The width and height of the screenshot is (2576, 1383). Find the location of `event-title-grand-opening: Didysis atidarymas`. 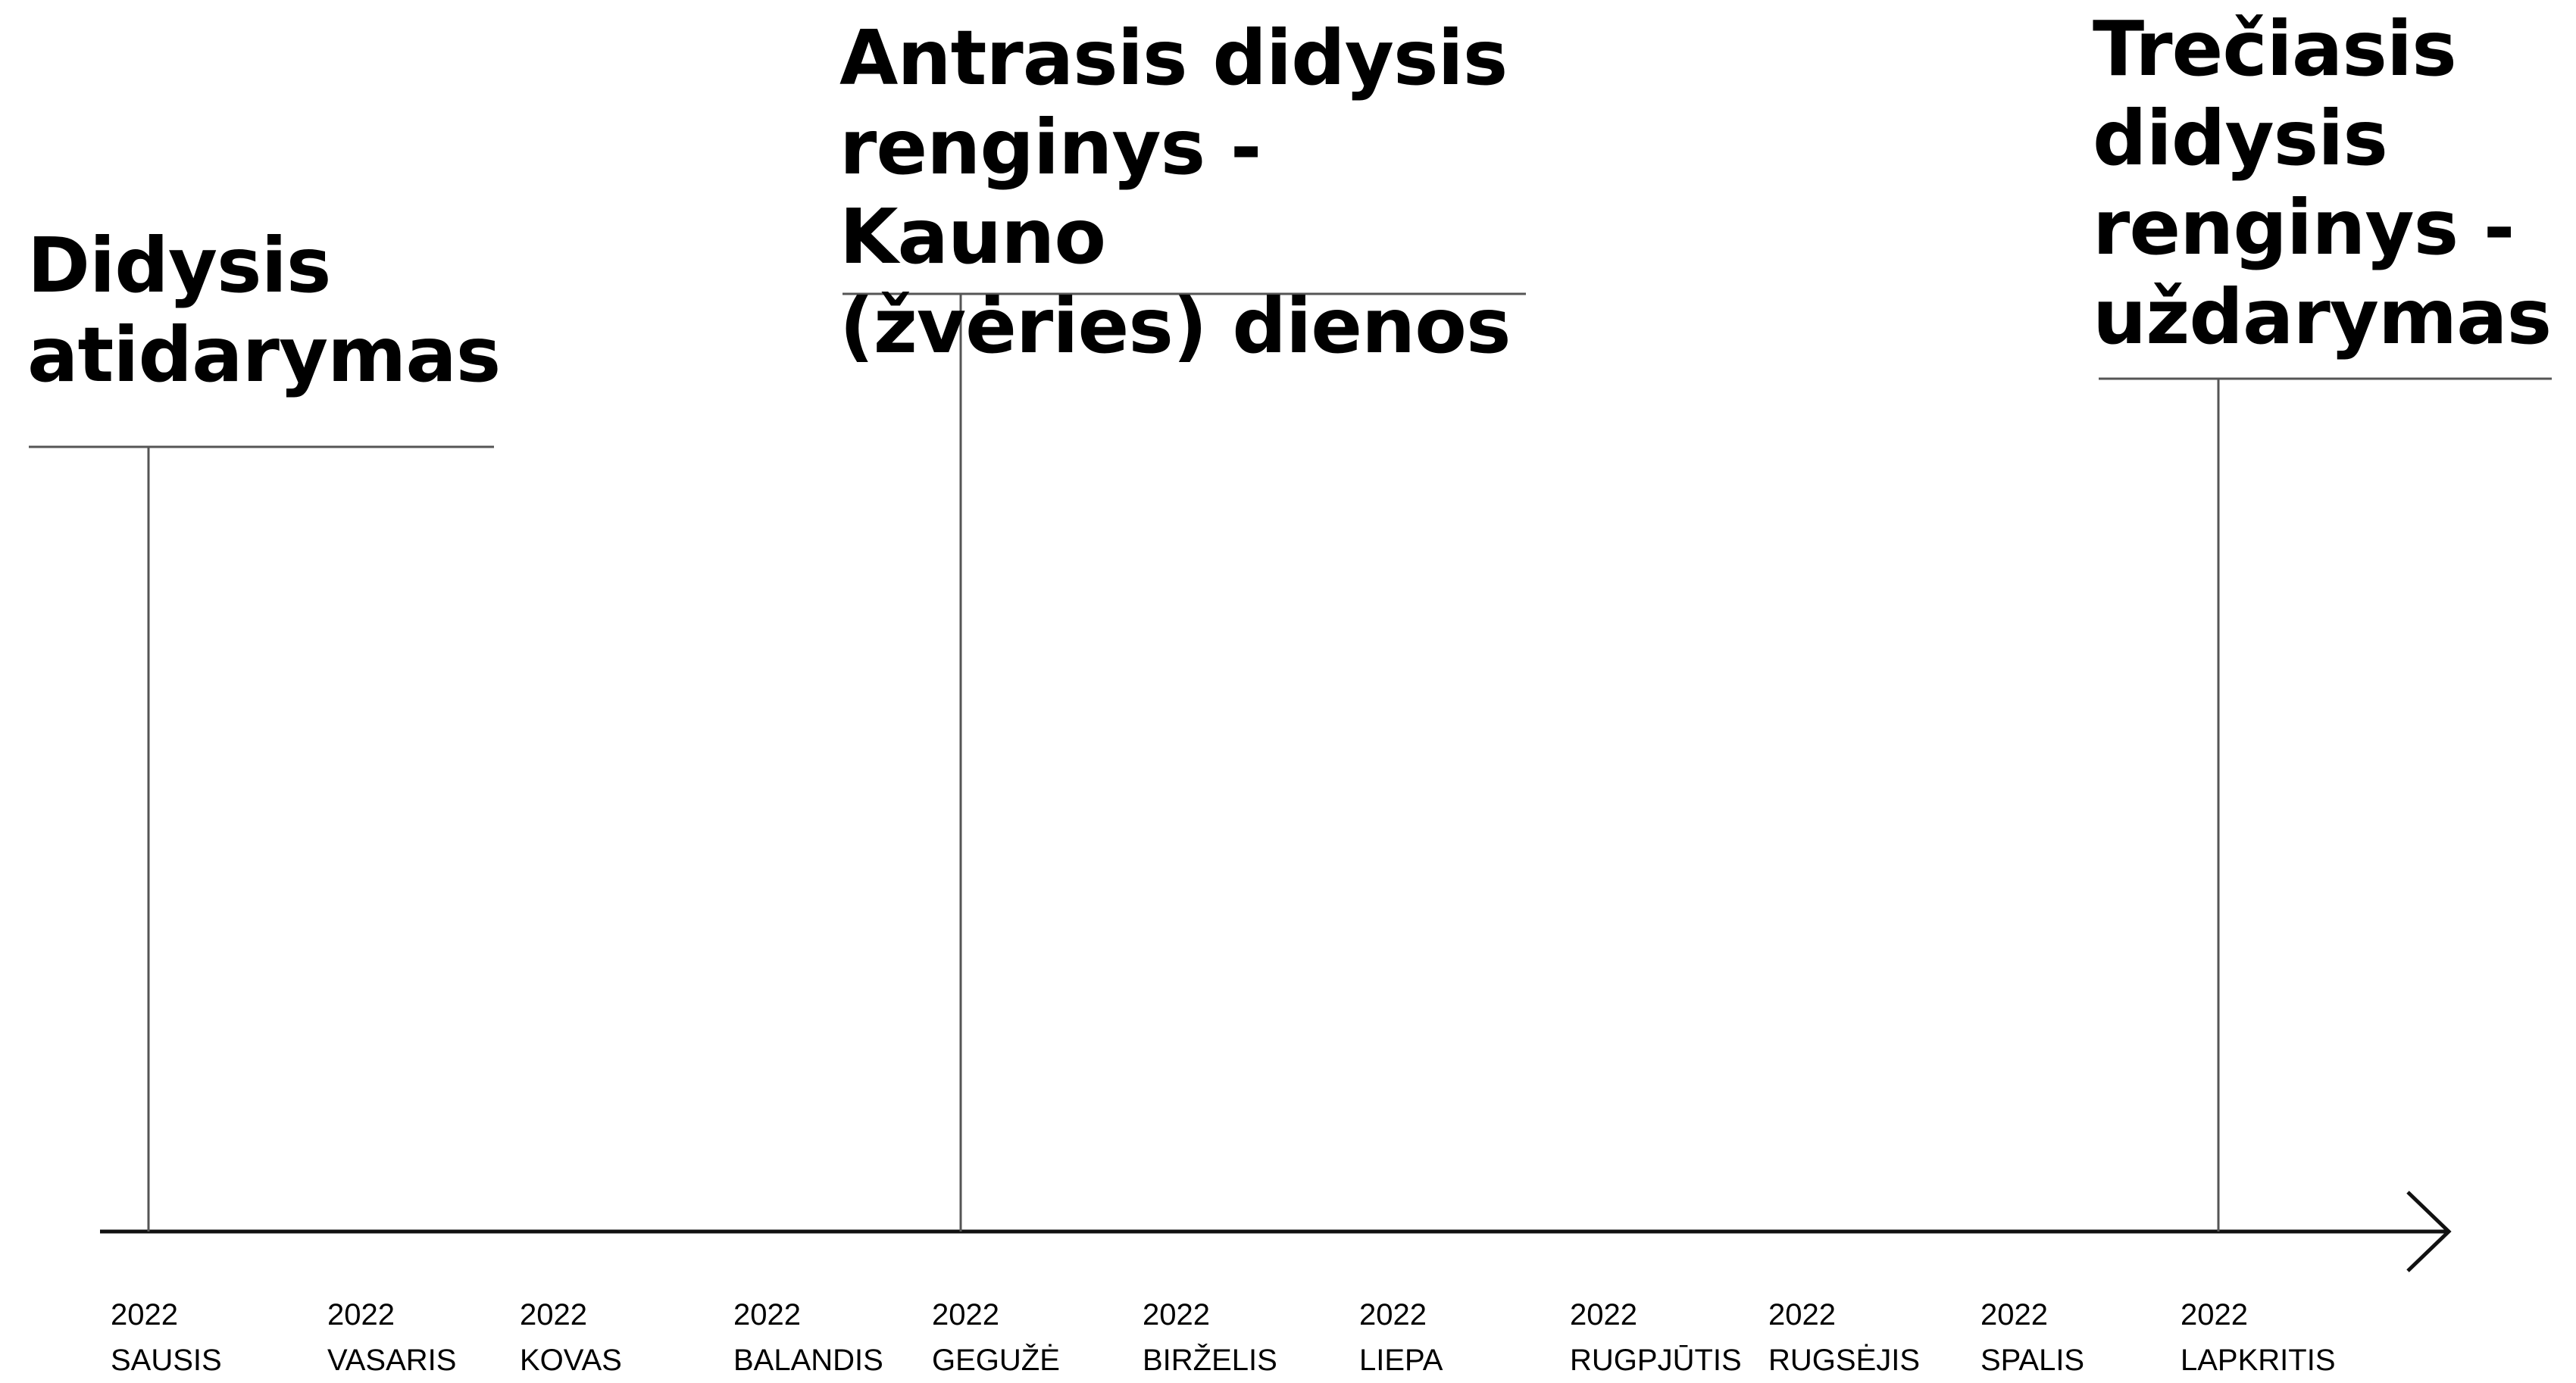

event-title-grand-opening: Didysis atidarymas is located at coordinates (264, 310).